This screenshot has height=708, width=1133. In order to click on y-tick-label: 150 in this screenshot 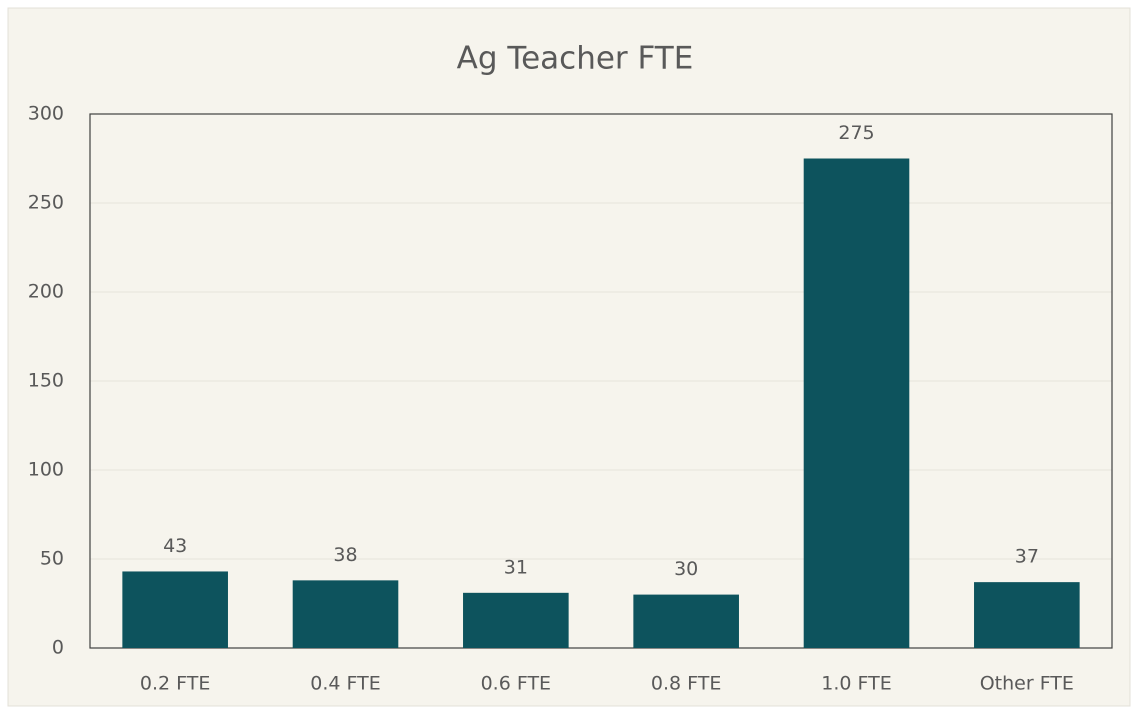, I will do `click(46, 381)`.